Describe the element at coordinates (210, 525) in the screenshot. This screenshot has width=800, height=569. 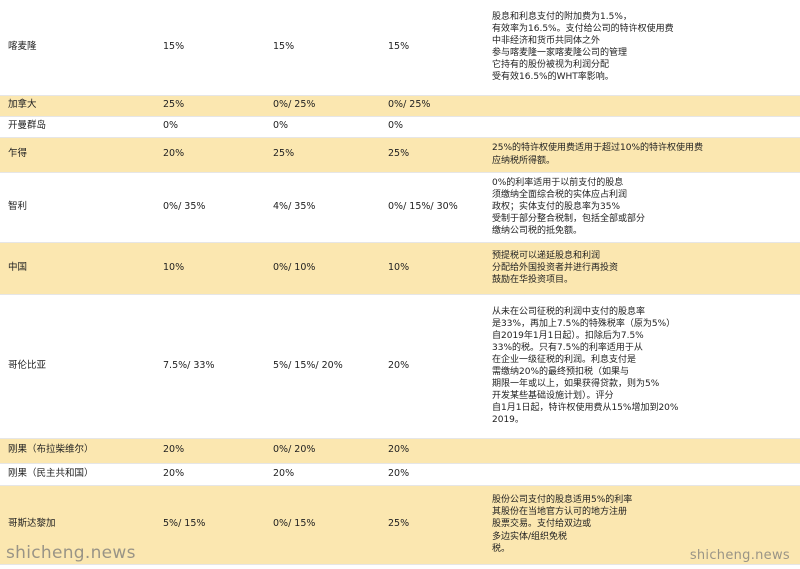
I see `dividends-cell: 5%/ 15%` at that location.